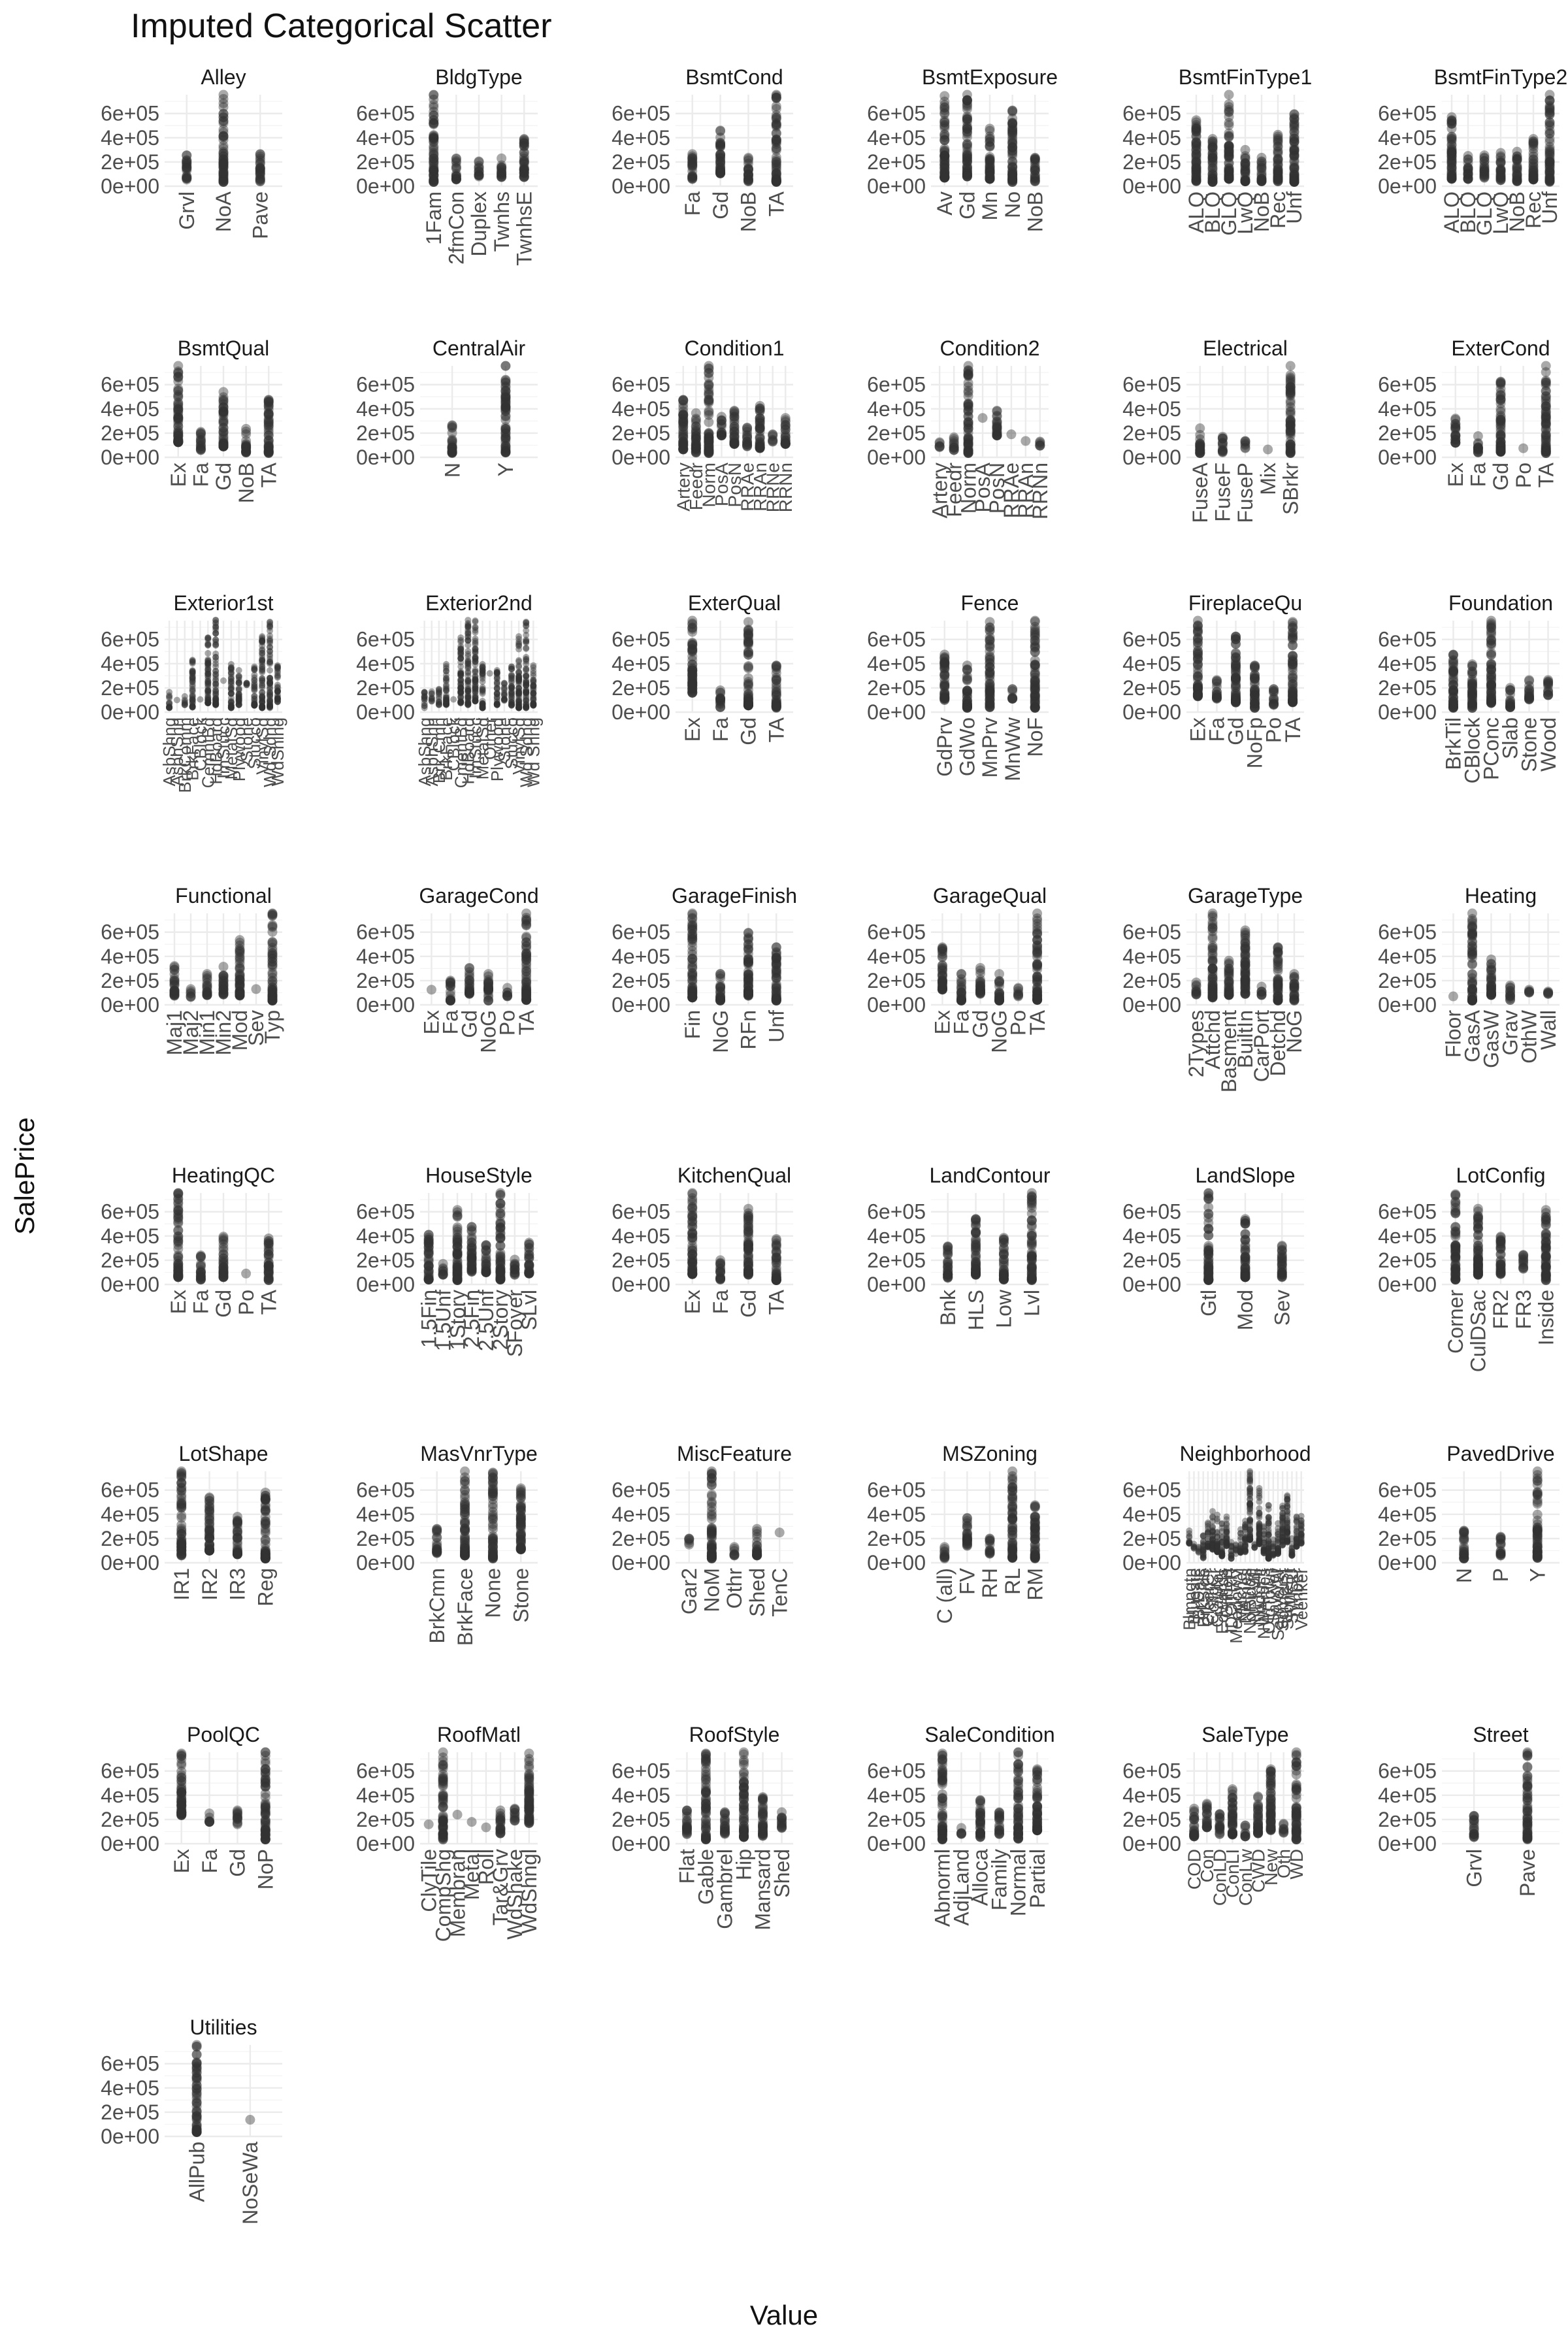 Image resolution: width=1568 pixels, height=2352 pixels. Describe the element at coordinates (260, 215) in the screenshot. I see `x-tick-label: Pave` at that location.